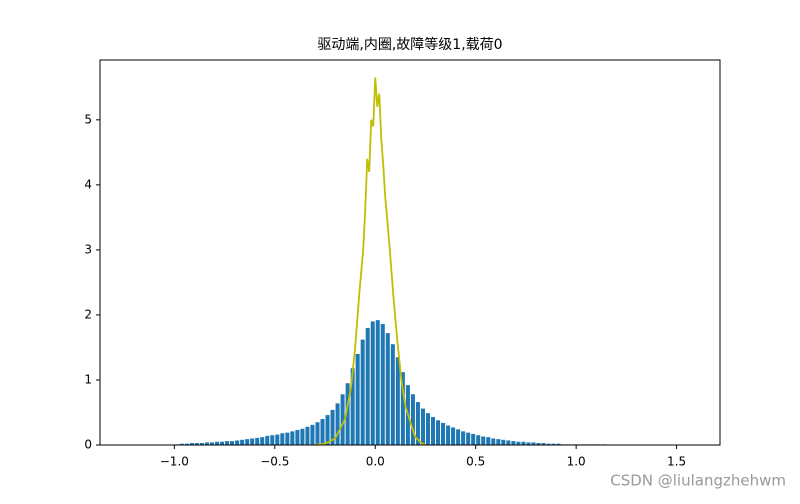  Describe the element at coordinates (88, 445) in the screenshot. I see `y-tick-label: 0` at that location.